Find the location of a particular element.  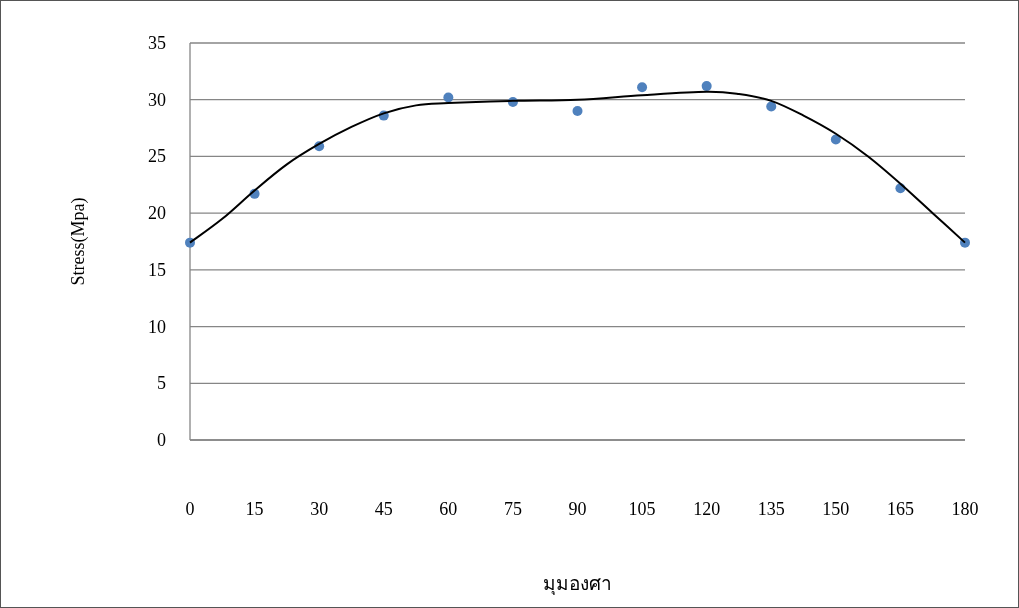

x-tick-label: 120 is located at coordinates (707, 509).